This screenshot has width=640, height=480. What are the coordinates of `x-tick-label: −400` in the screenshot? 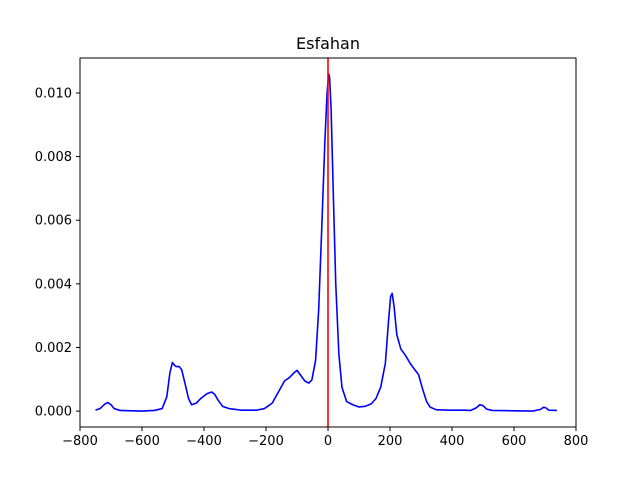 It's located at (204, 441).